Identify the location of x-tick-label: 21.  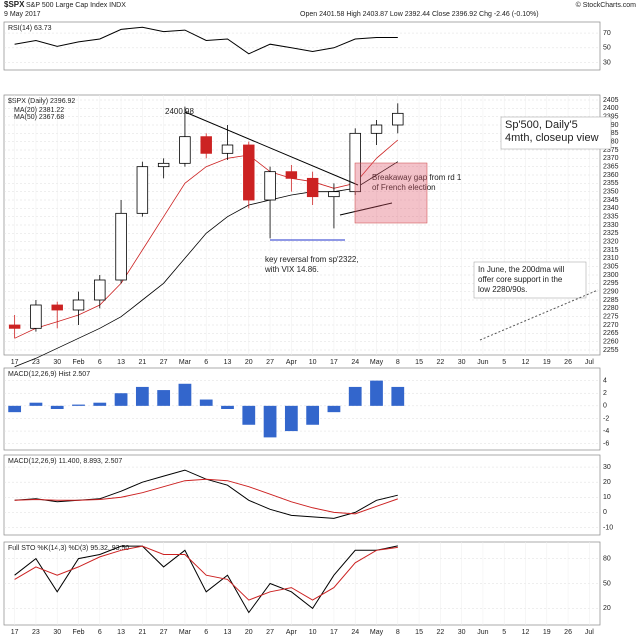
(142, 632).